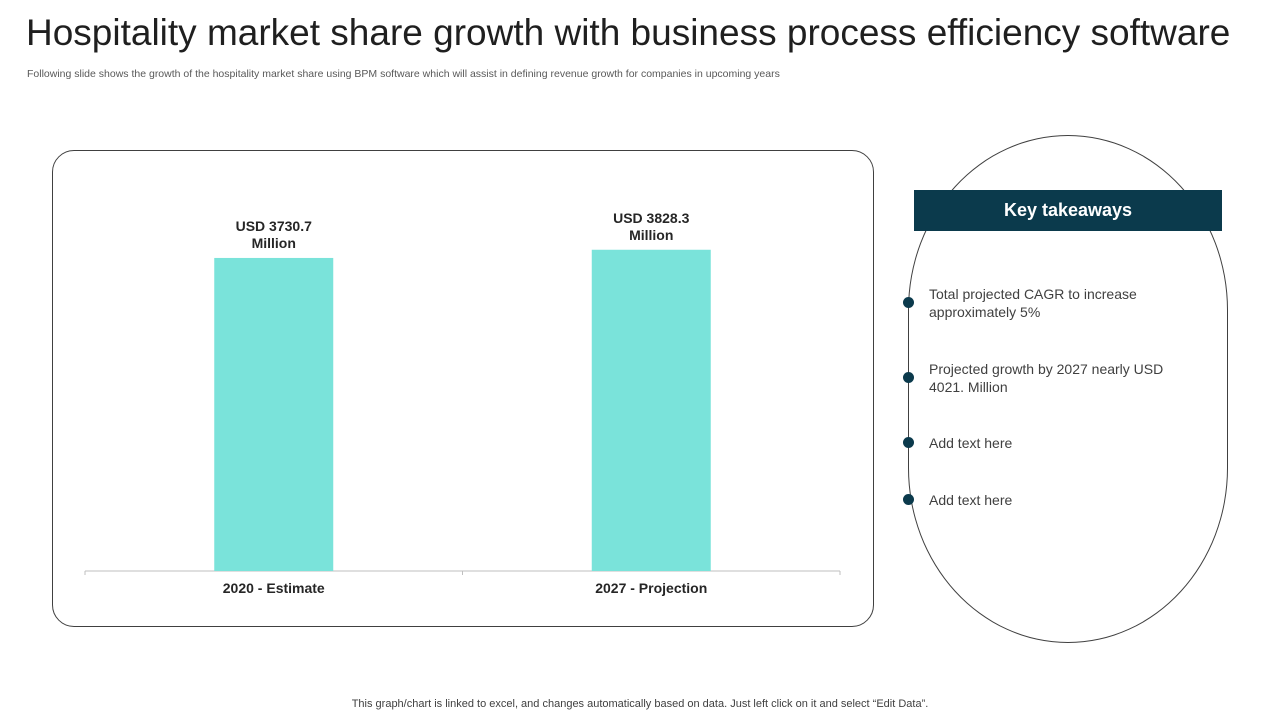 This screenshot has width=1280, height=720. I want to click on takeaways-header: Key takeaways, so click(1068, 210).